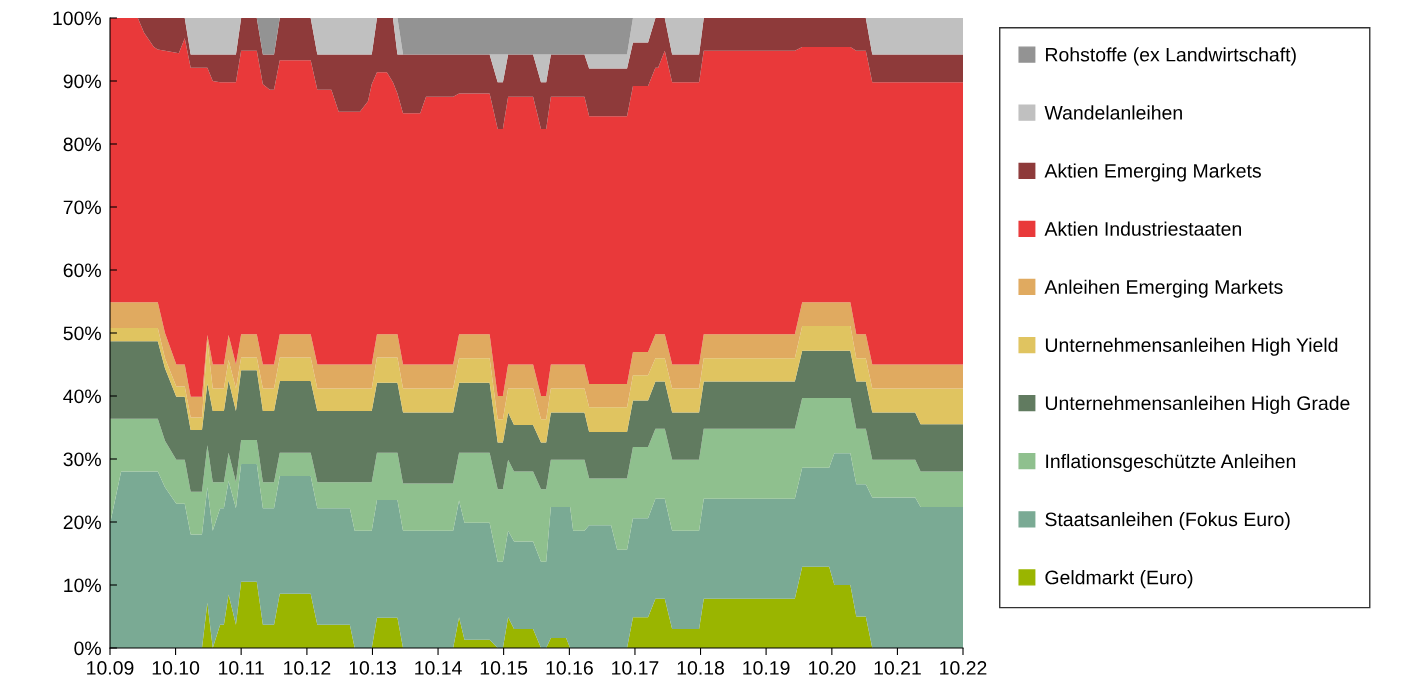 This screenshot has width=1419, height=691. Describe the element at coordinates (504, 668) in the screenshot. I see `x-tick-label: 10.15` at that location.